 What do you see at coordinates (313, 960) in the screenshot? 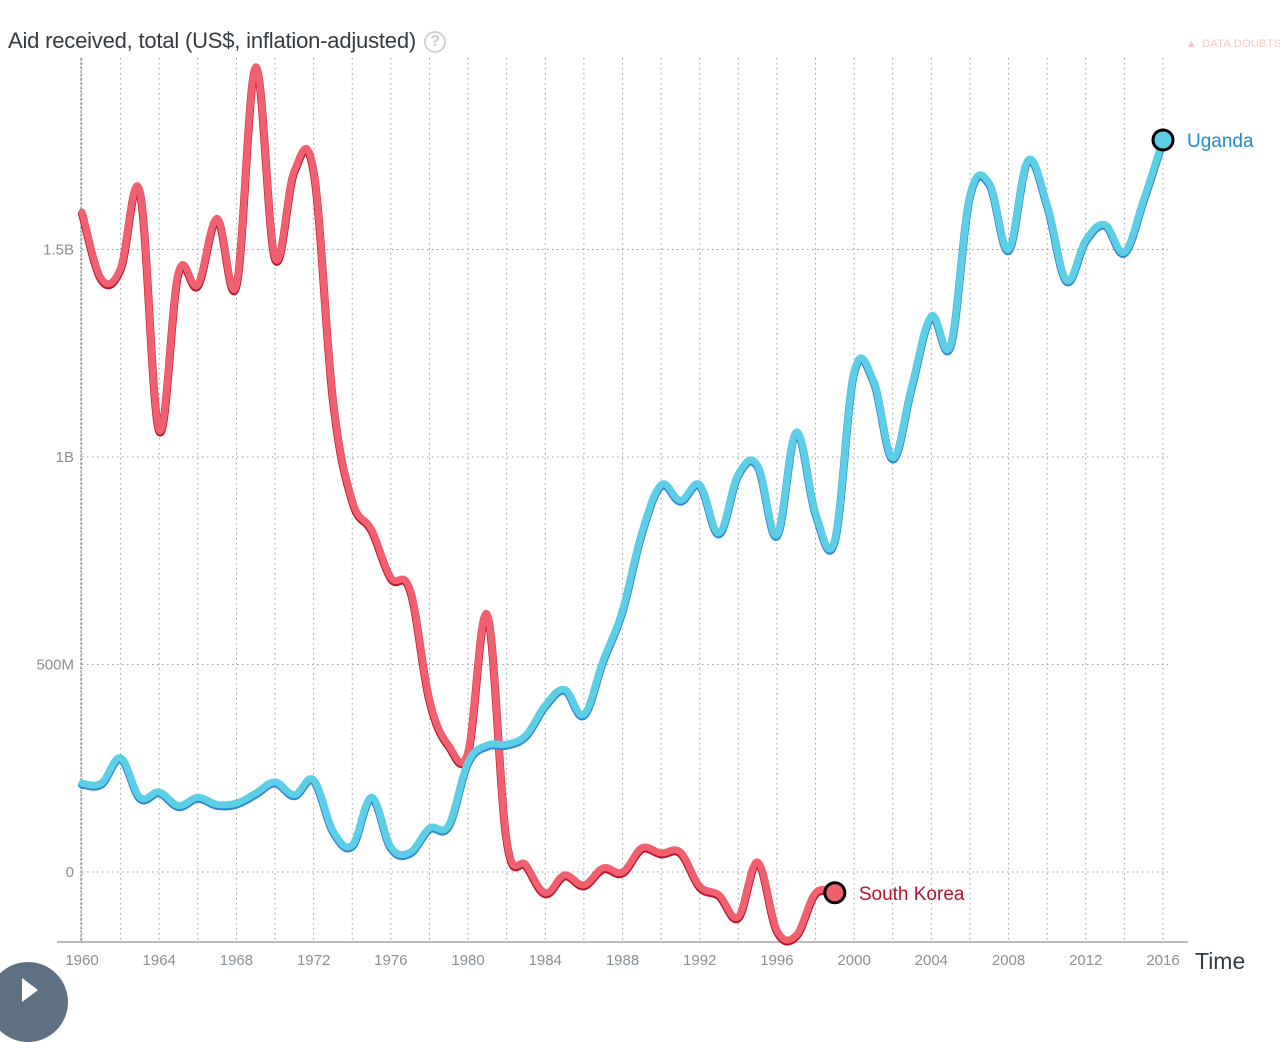
I see `x-tick-label: 1972` at bounding box center [313, 960].